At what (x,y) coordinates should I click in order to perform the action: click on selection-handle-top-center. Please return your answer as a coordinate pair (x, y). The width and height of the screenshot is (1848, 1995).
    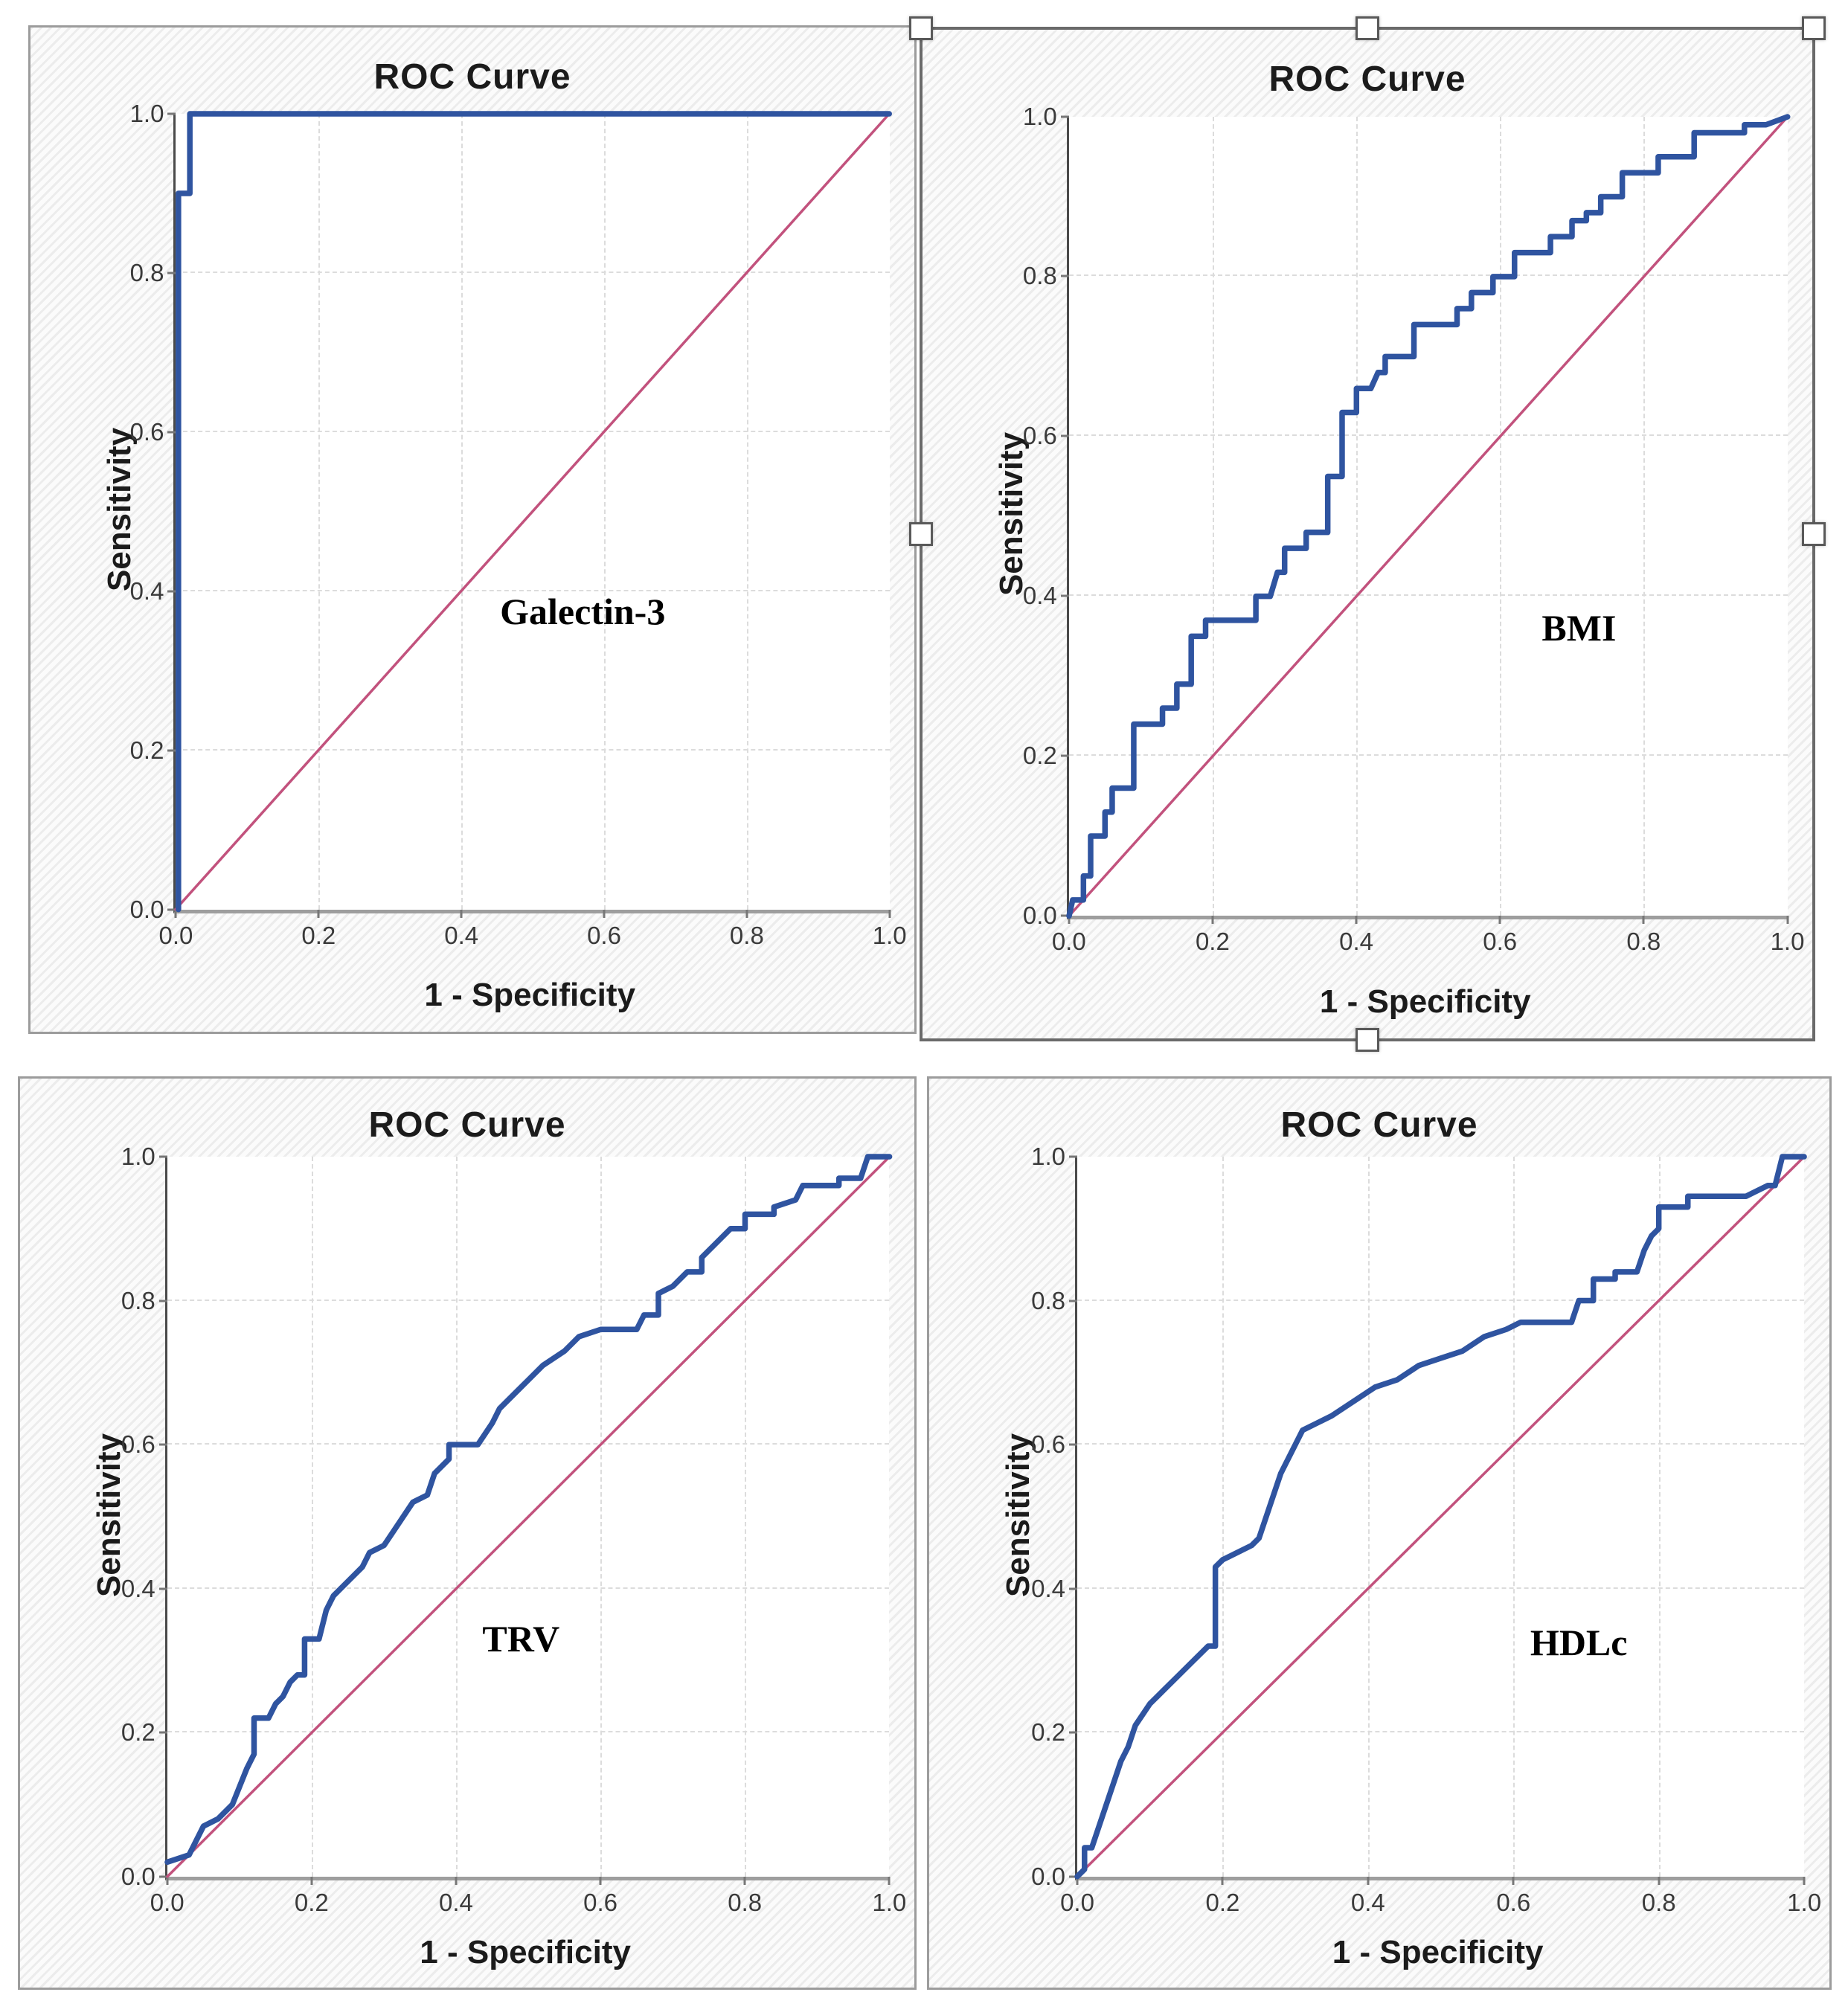
    Looking at the image, I should click on (1367, 28).